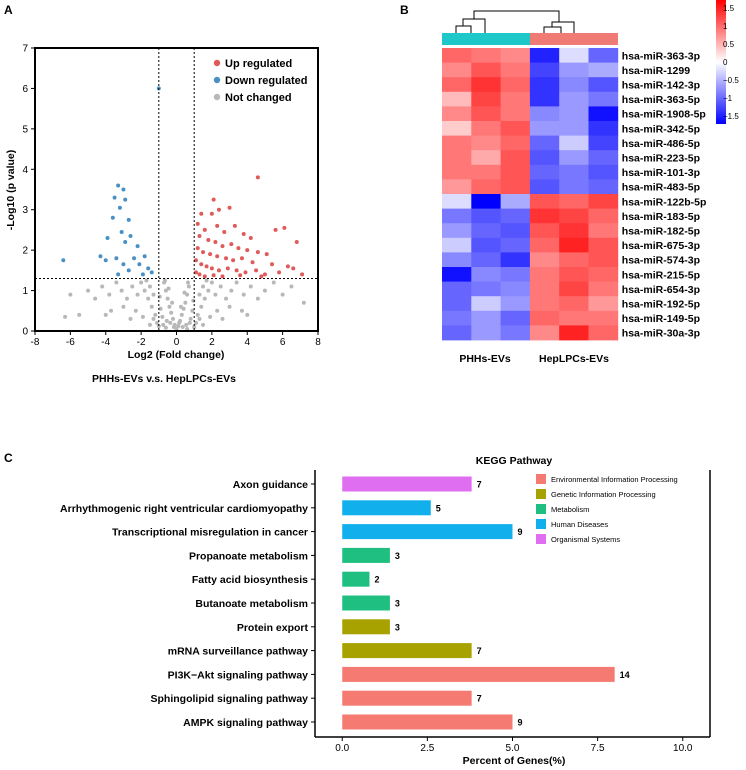 This screenshot has height=770, width=746. What do you see at coordinates (238, 652) in the screenshot?
I see `kegg-category-label: mRNA surveillance pathway` at bounding box center [238, 652].